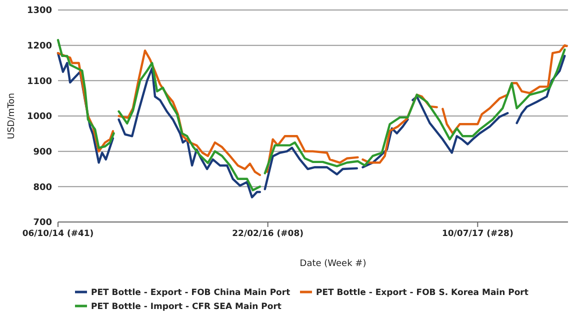 This screenshot has width=576, height=324. Describe the element at coordinates (42, 187) in the screenshot. I see `y-tick-label: 800` at that location.